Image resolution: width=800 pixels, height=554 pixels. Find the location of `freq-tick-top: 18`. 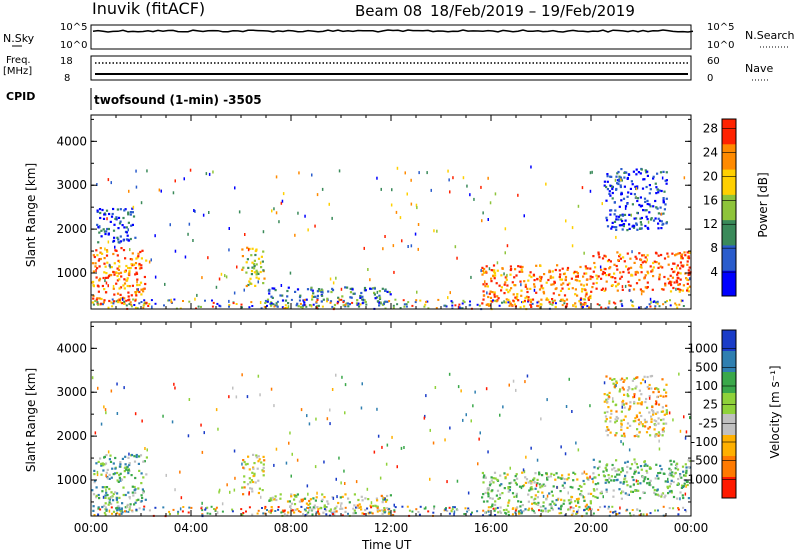

freq-tick-top: 18 is located at coordinates (66, 61).